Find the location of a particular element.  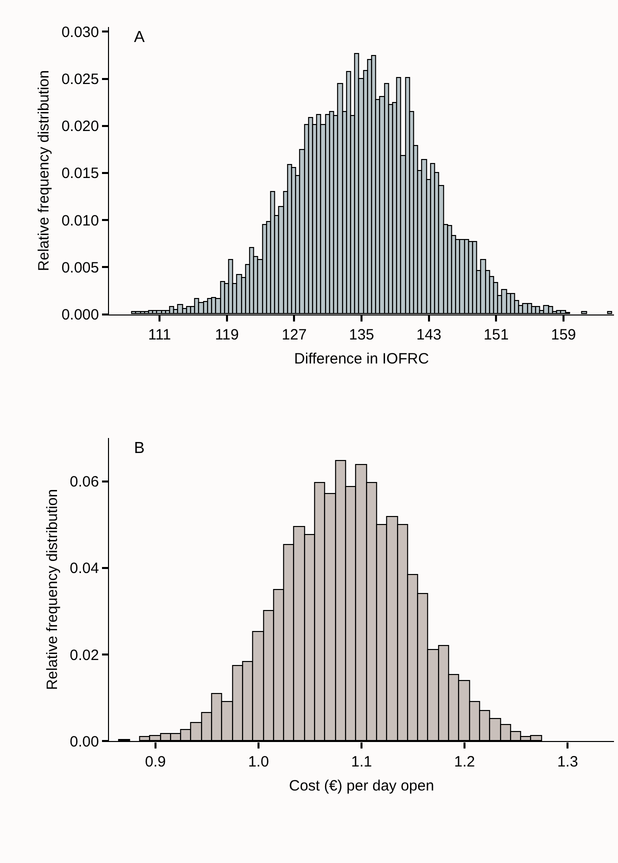

y-tick-label: 0.005 is located at coordinates (80, 267).